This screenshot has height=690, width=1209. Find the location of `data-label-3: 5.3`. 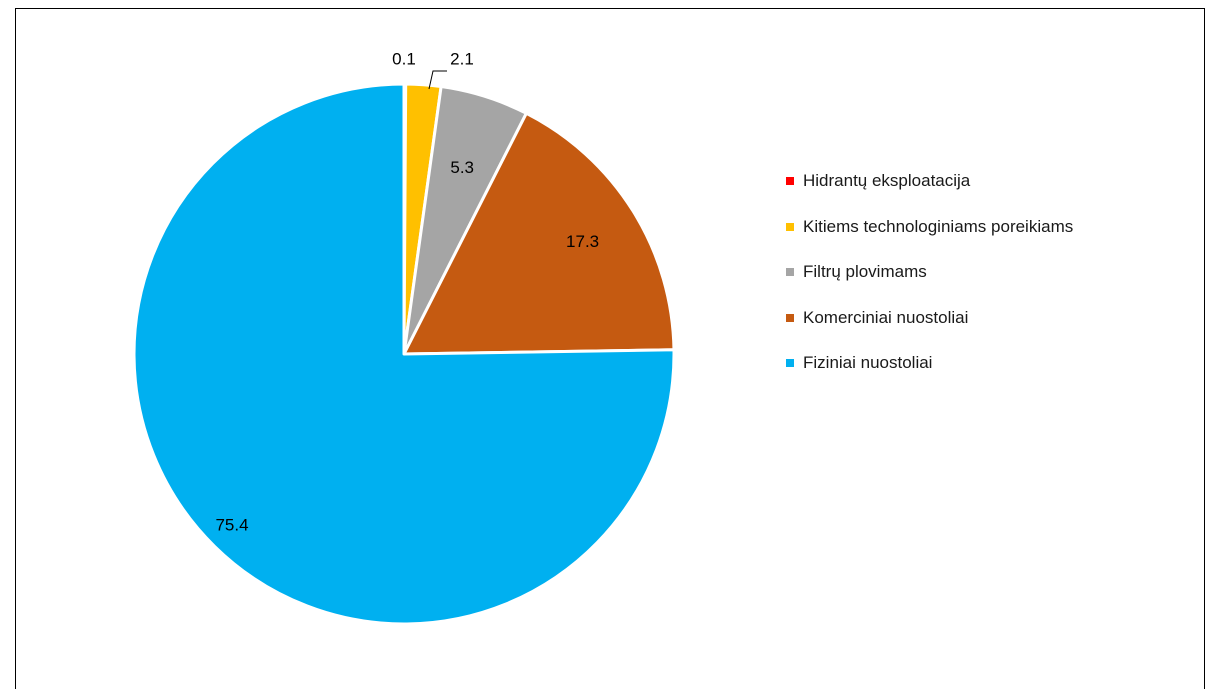

data-label-3: 5.3 is located at coordinates (462, 167).